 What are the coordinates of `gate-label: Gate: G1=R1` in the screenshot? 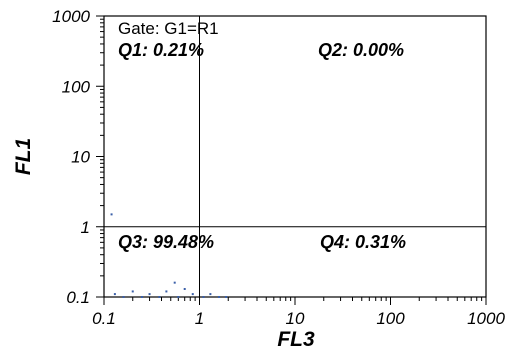 It's located at (168, 28).